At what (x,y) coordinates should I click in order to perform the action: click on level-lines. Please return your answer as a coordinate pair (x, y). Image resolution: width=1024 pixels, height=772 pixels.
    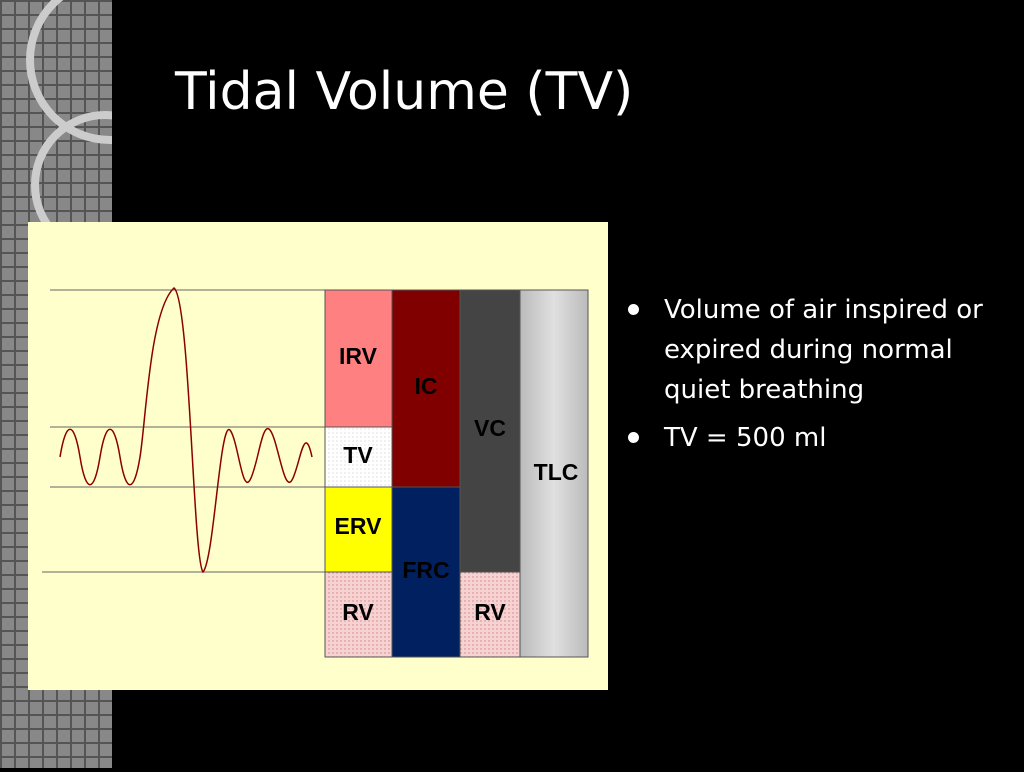
    Looking at the image, I should click on (183, 431).